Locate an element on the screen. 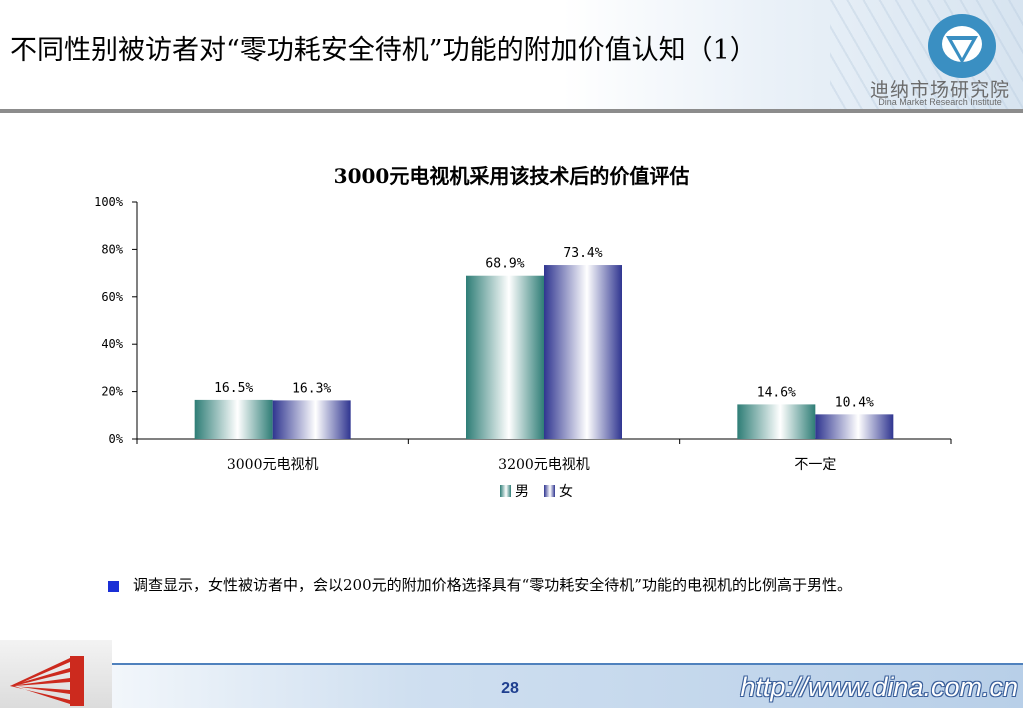  data-label: 14.6% is located at coordinates (776, 392).